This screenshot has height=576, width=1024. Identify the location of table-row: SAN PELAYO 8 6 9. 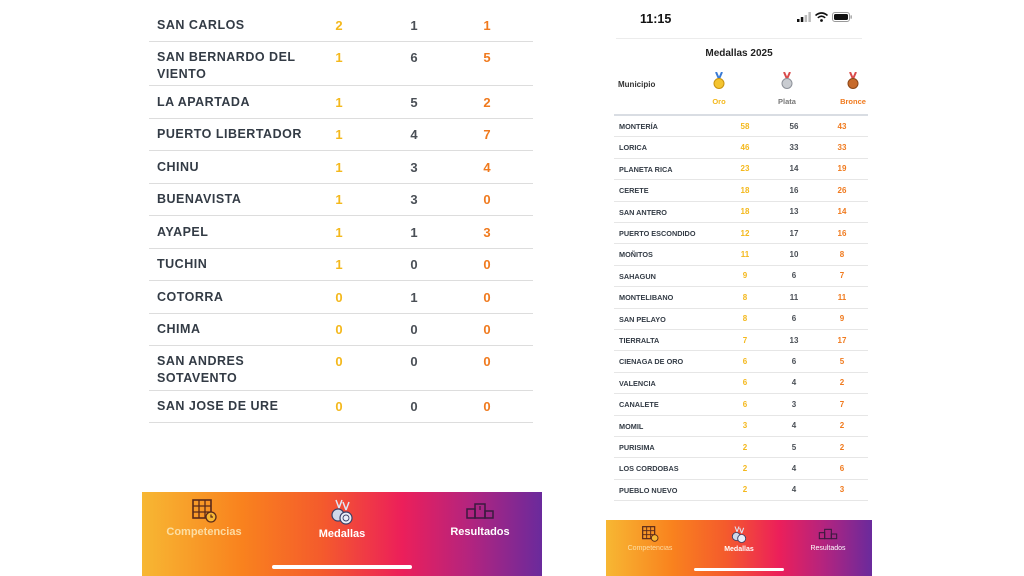
(741, 319).